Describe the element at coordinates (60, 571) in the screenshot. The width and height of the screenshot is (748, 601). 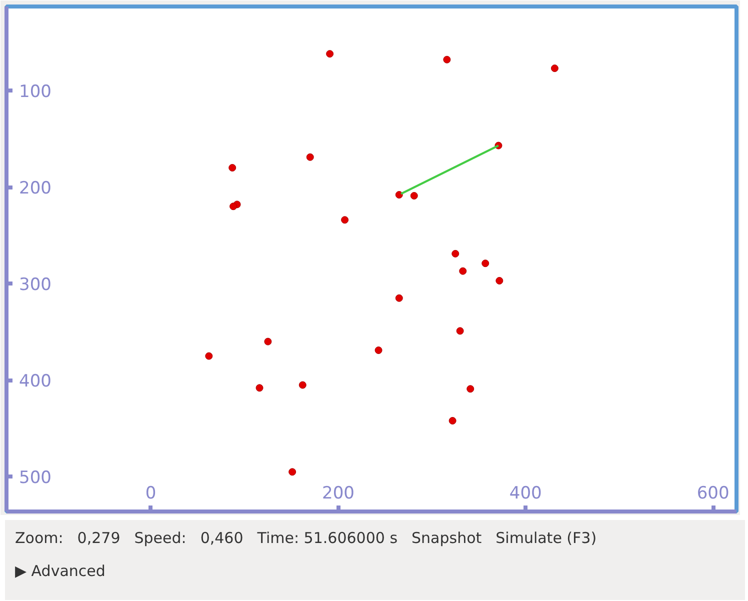
I see `text: ▶ Advanced` at that location.